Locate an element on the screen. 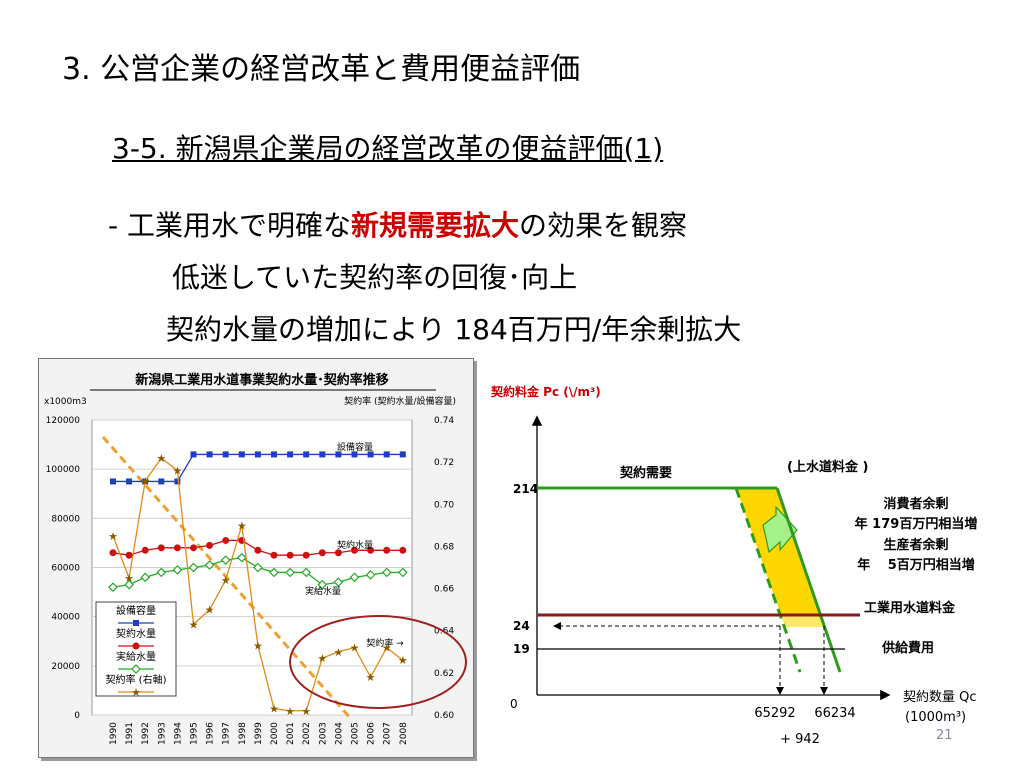 The width and height of the screenshot is (1024, 768). producer-surplus-area is located at coordinates (803, 621).